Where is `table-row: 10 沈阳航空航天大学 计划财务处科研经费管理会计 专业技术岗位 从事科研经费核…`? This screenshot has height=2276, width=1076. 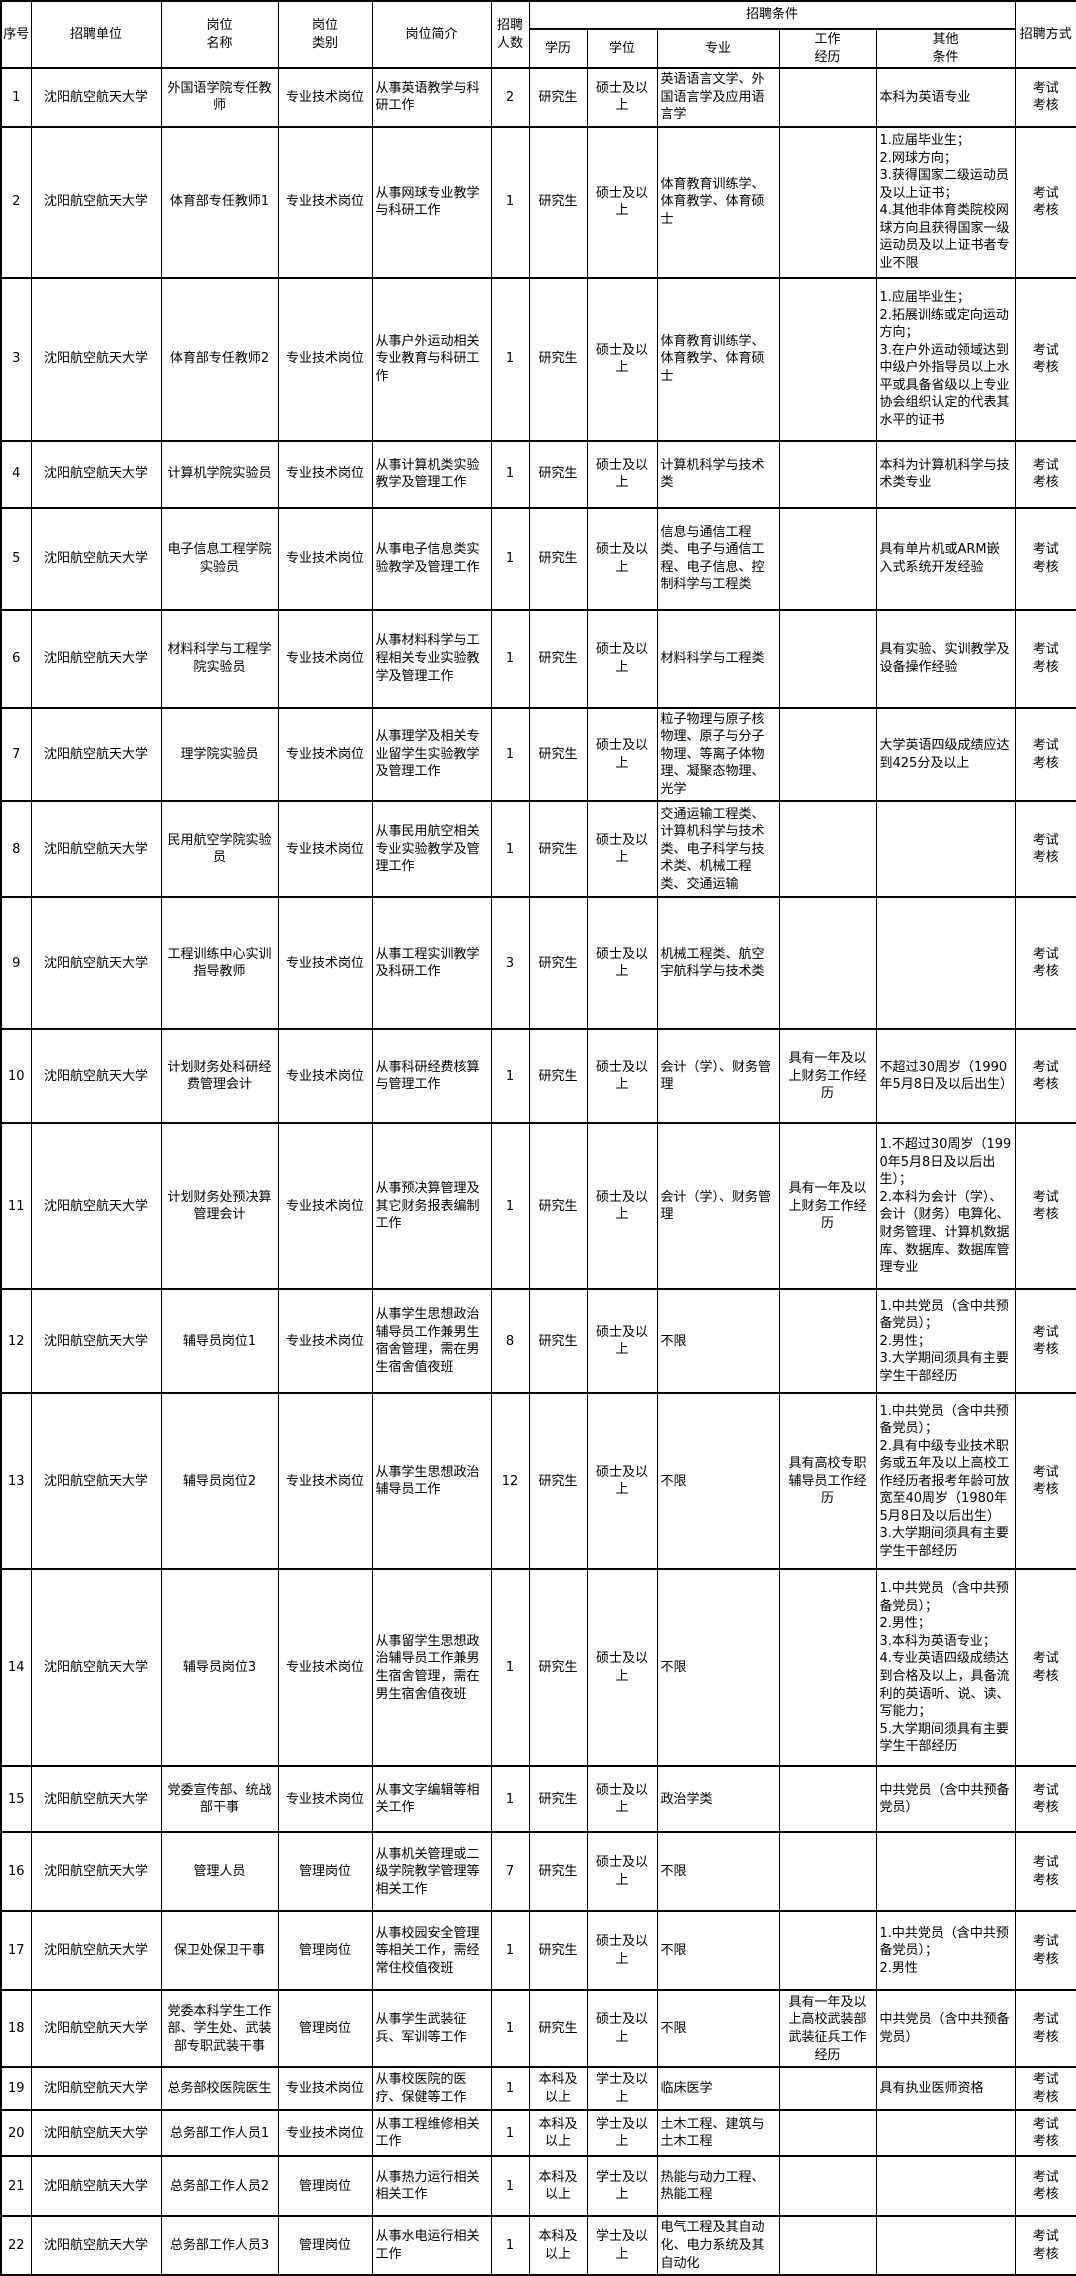 table-row: 10 沈阳航空航天大学 计划财务处科研经费管理会计 专业技术岗位 从事科研经费核… is located at coordinates (538, 1076).